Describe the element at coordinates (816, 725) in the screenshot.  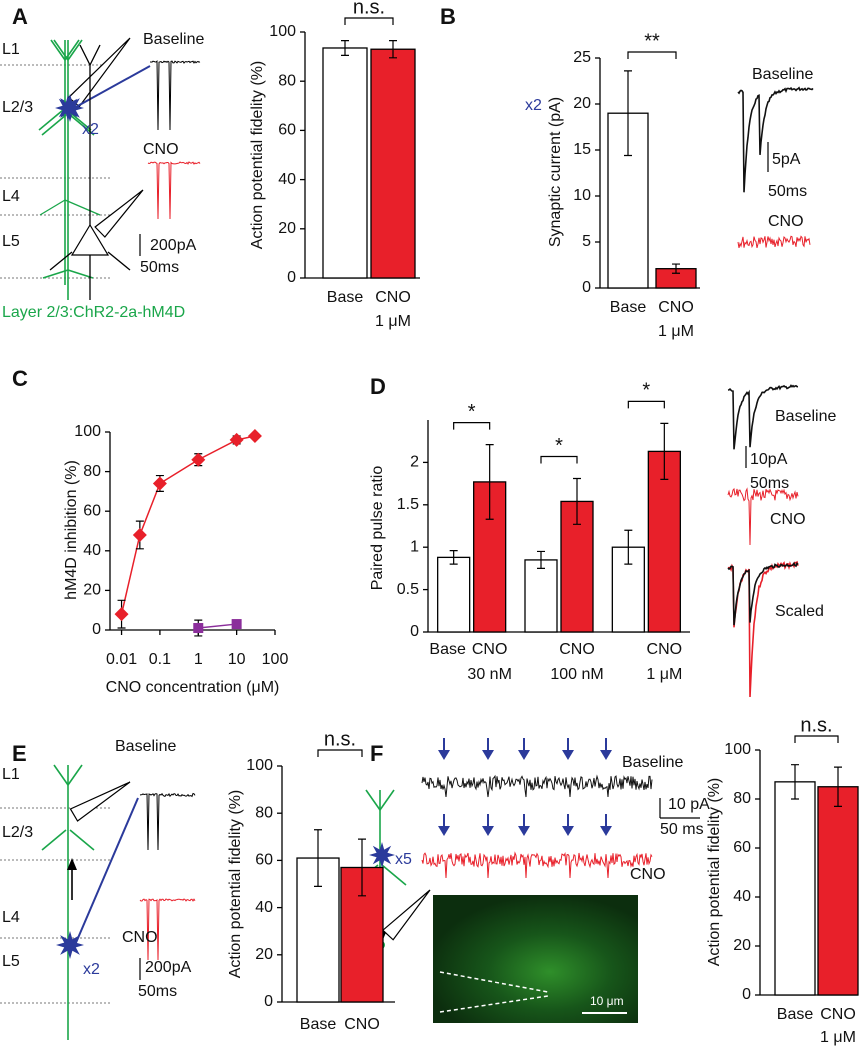
I see `significance-label: n.s.` at that location.